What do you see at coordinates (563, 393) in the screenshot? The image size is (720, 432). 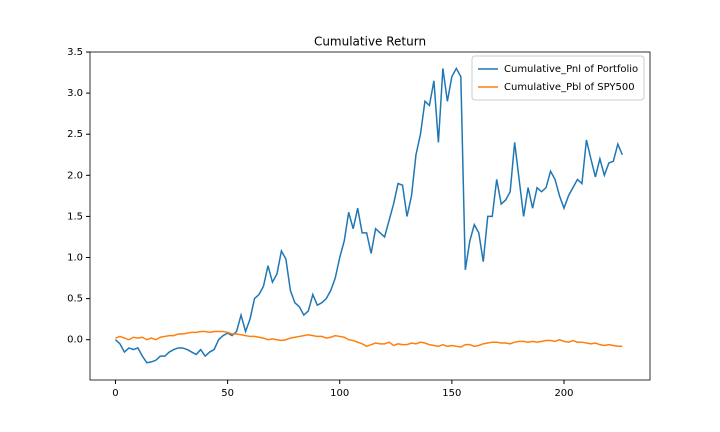 I see `x-tick-label: 200` at bounding box center [563, 393].